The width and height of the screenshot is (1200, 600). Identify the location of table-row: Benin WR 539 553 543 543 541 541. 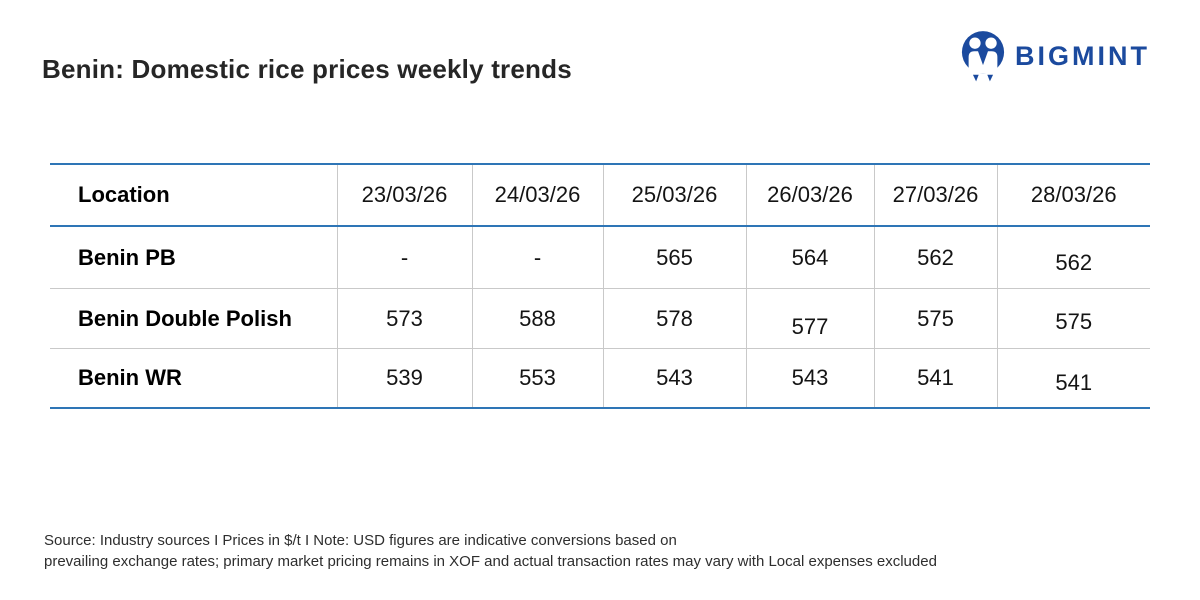
(600, 381).